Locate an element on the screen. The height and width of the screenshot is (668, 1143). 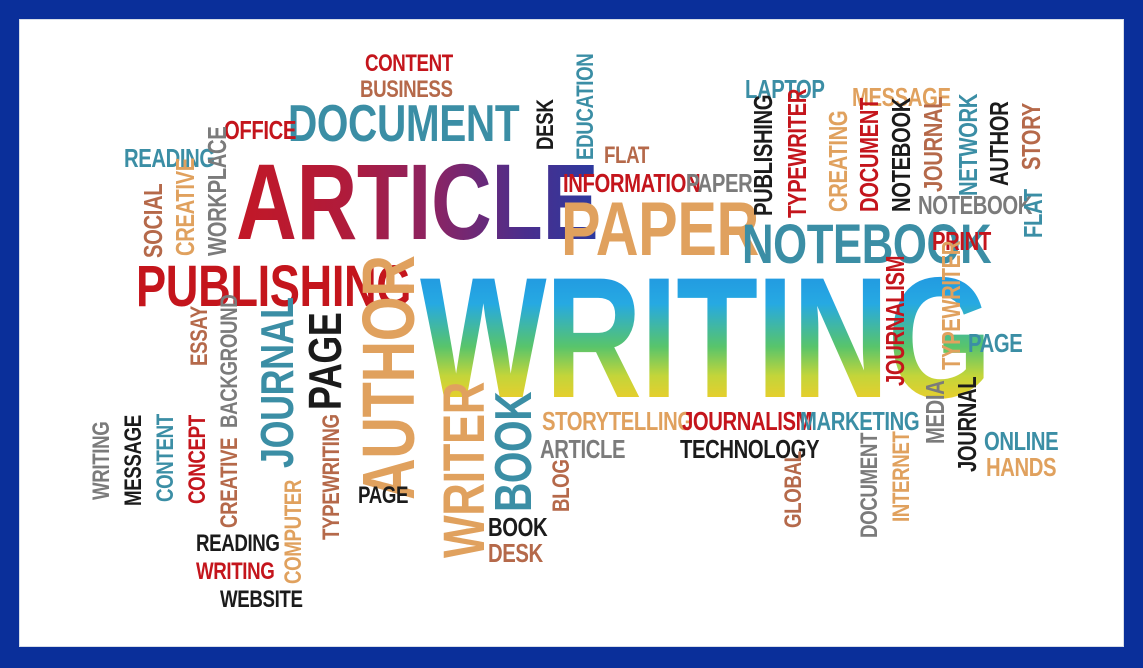
word-hands: HANDS is located at coordinates (1021, 467).